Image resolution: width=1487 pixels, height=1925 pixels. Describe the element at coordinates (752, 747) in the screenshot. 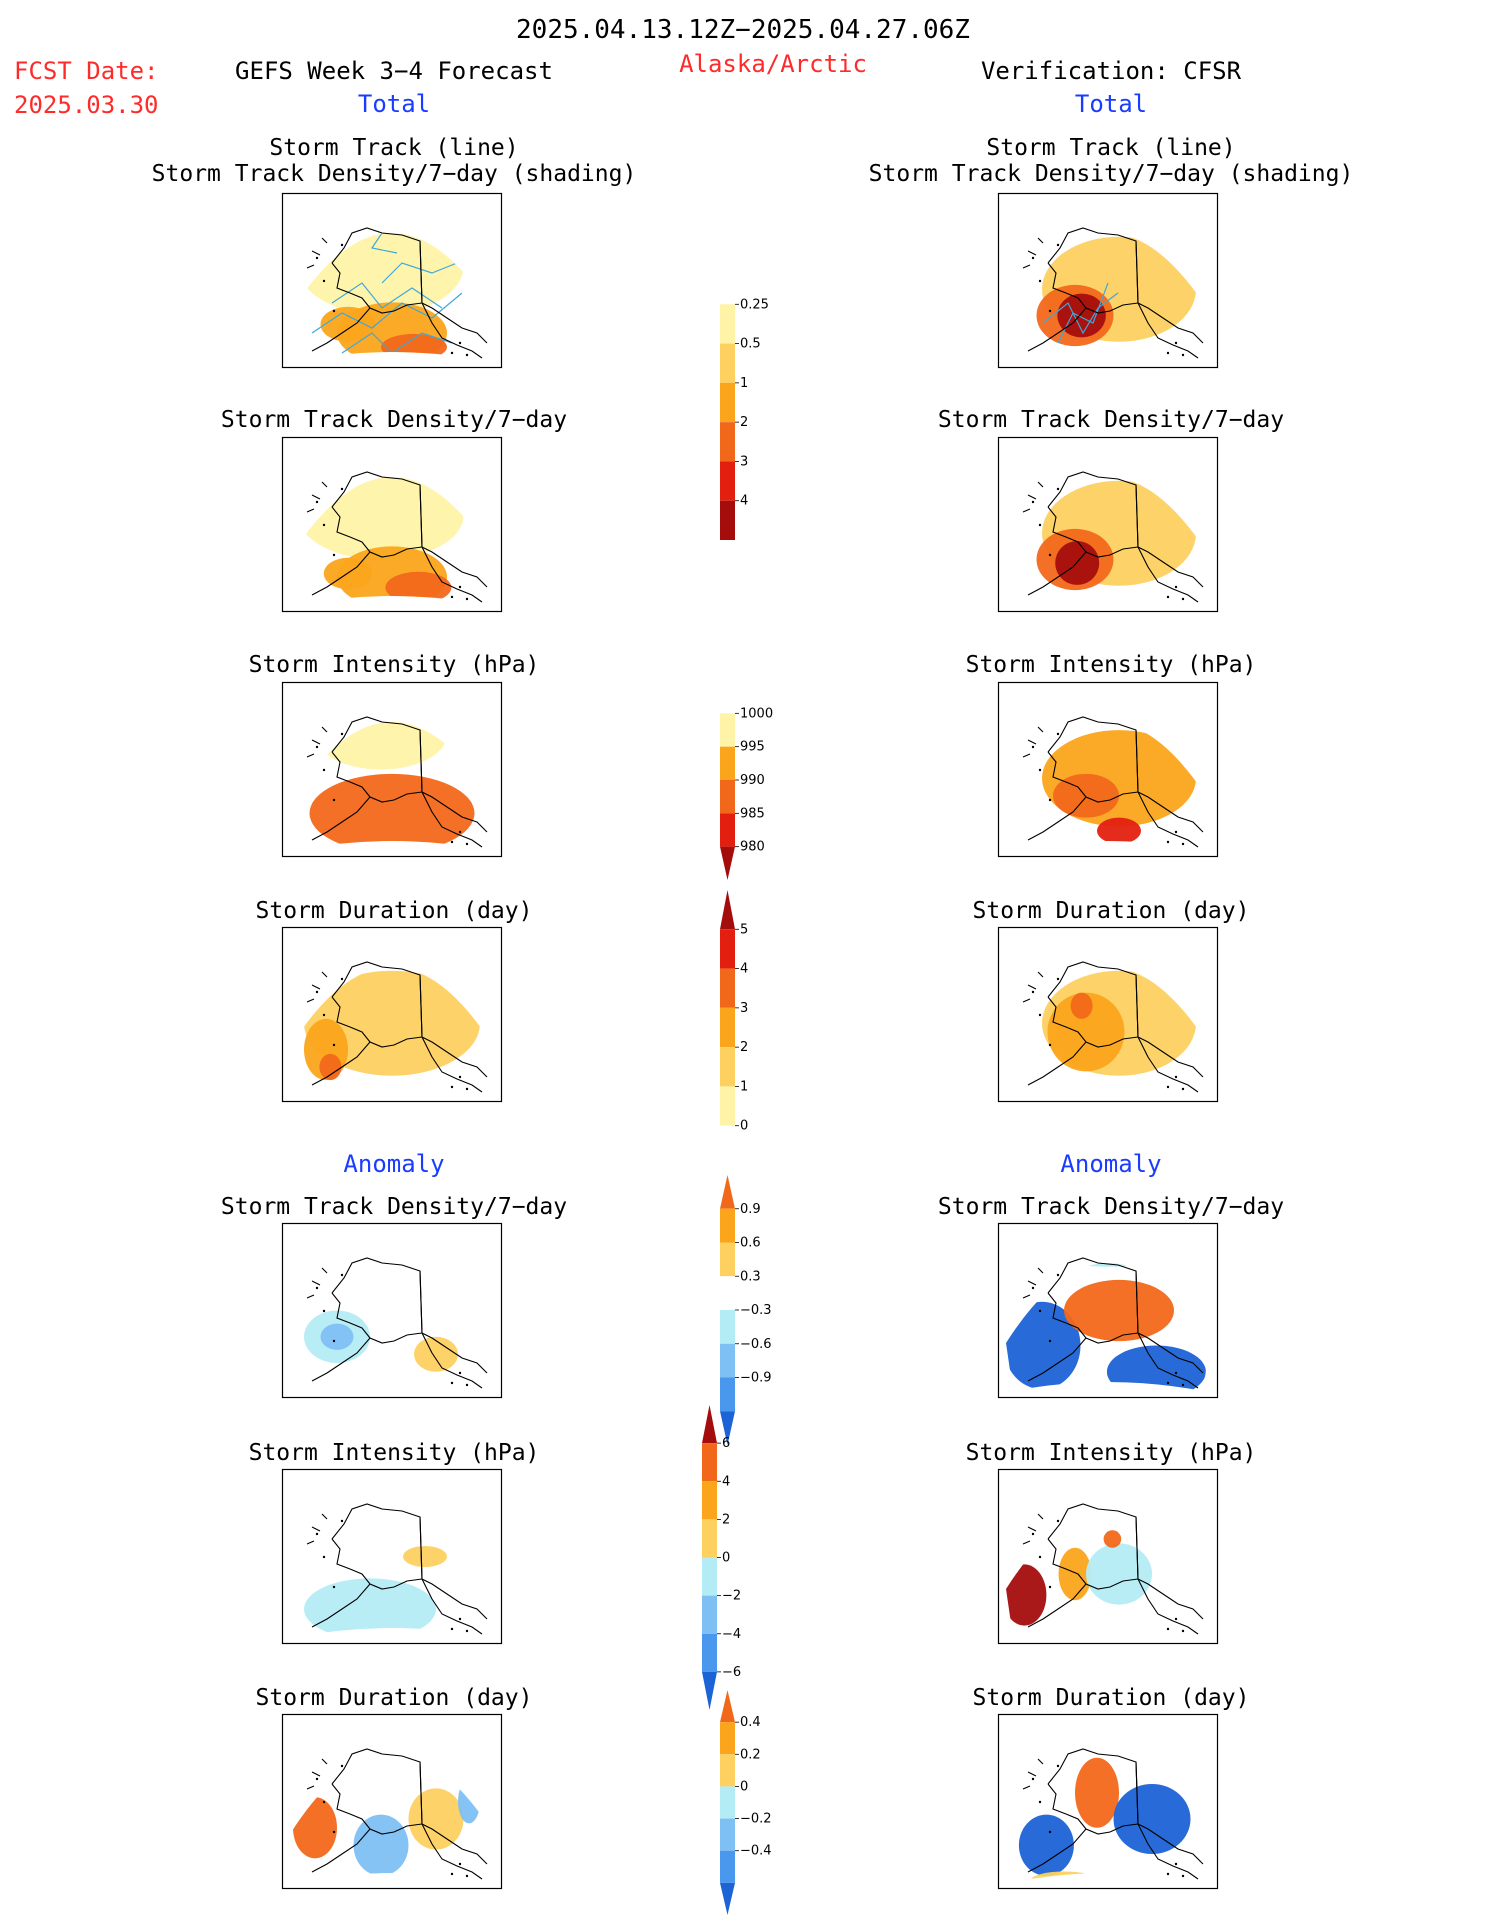

I see `colorbar-tick-label: 995` at that location.